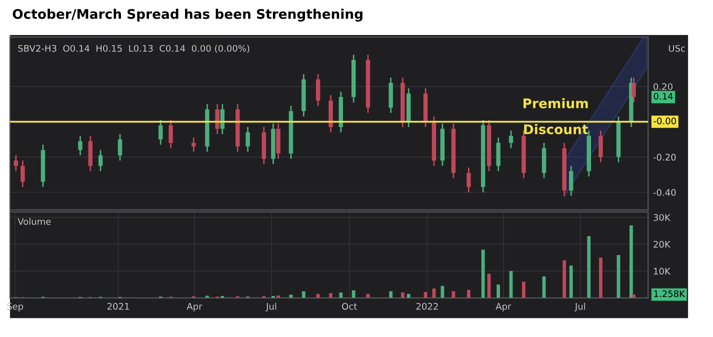 This screenshot has height=337, width=713. What do you see at coordinates (665, 121) in the screenshot?
I see `ref-line-label: -0.00` at bounding box center [665, 121].